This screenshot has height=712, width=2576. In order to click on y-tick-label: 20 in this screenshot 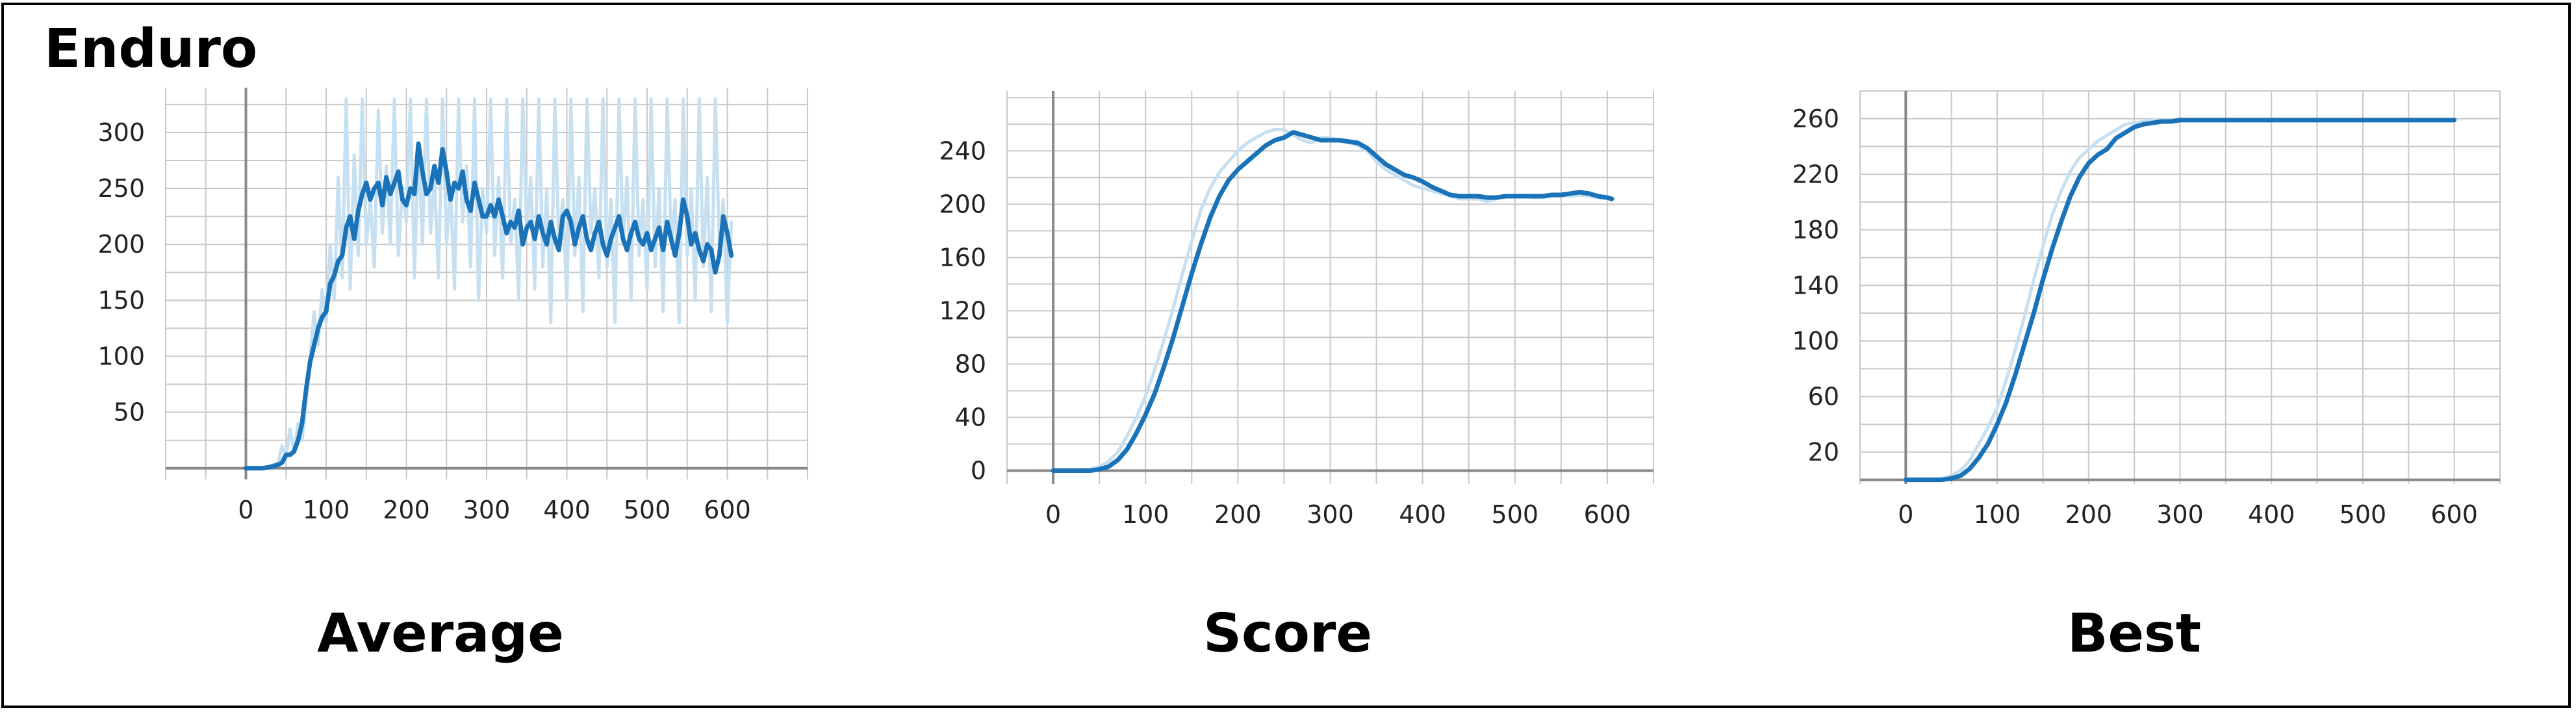, I will do `click(1823, 452)`.